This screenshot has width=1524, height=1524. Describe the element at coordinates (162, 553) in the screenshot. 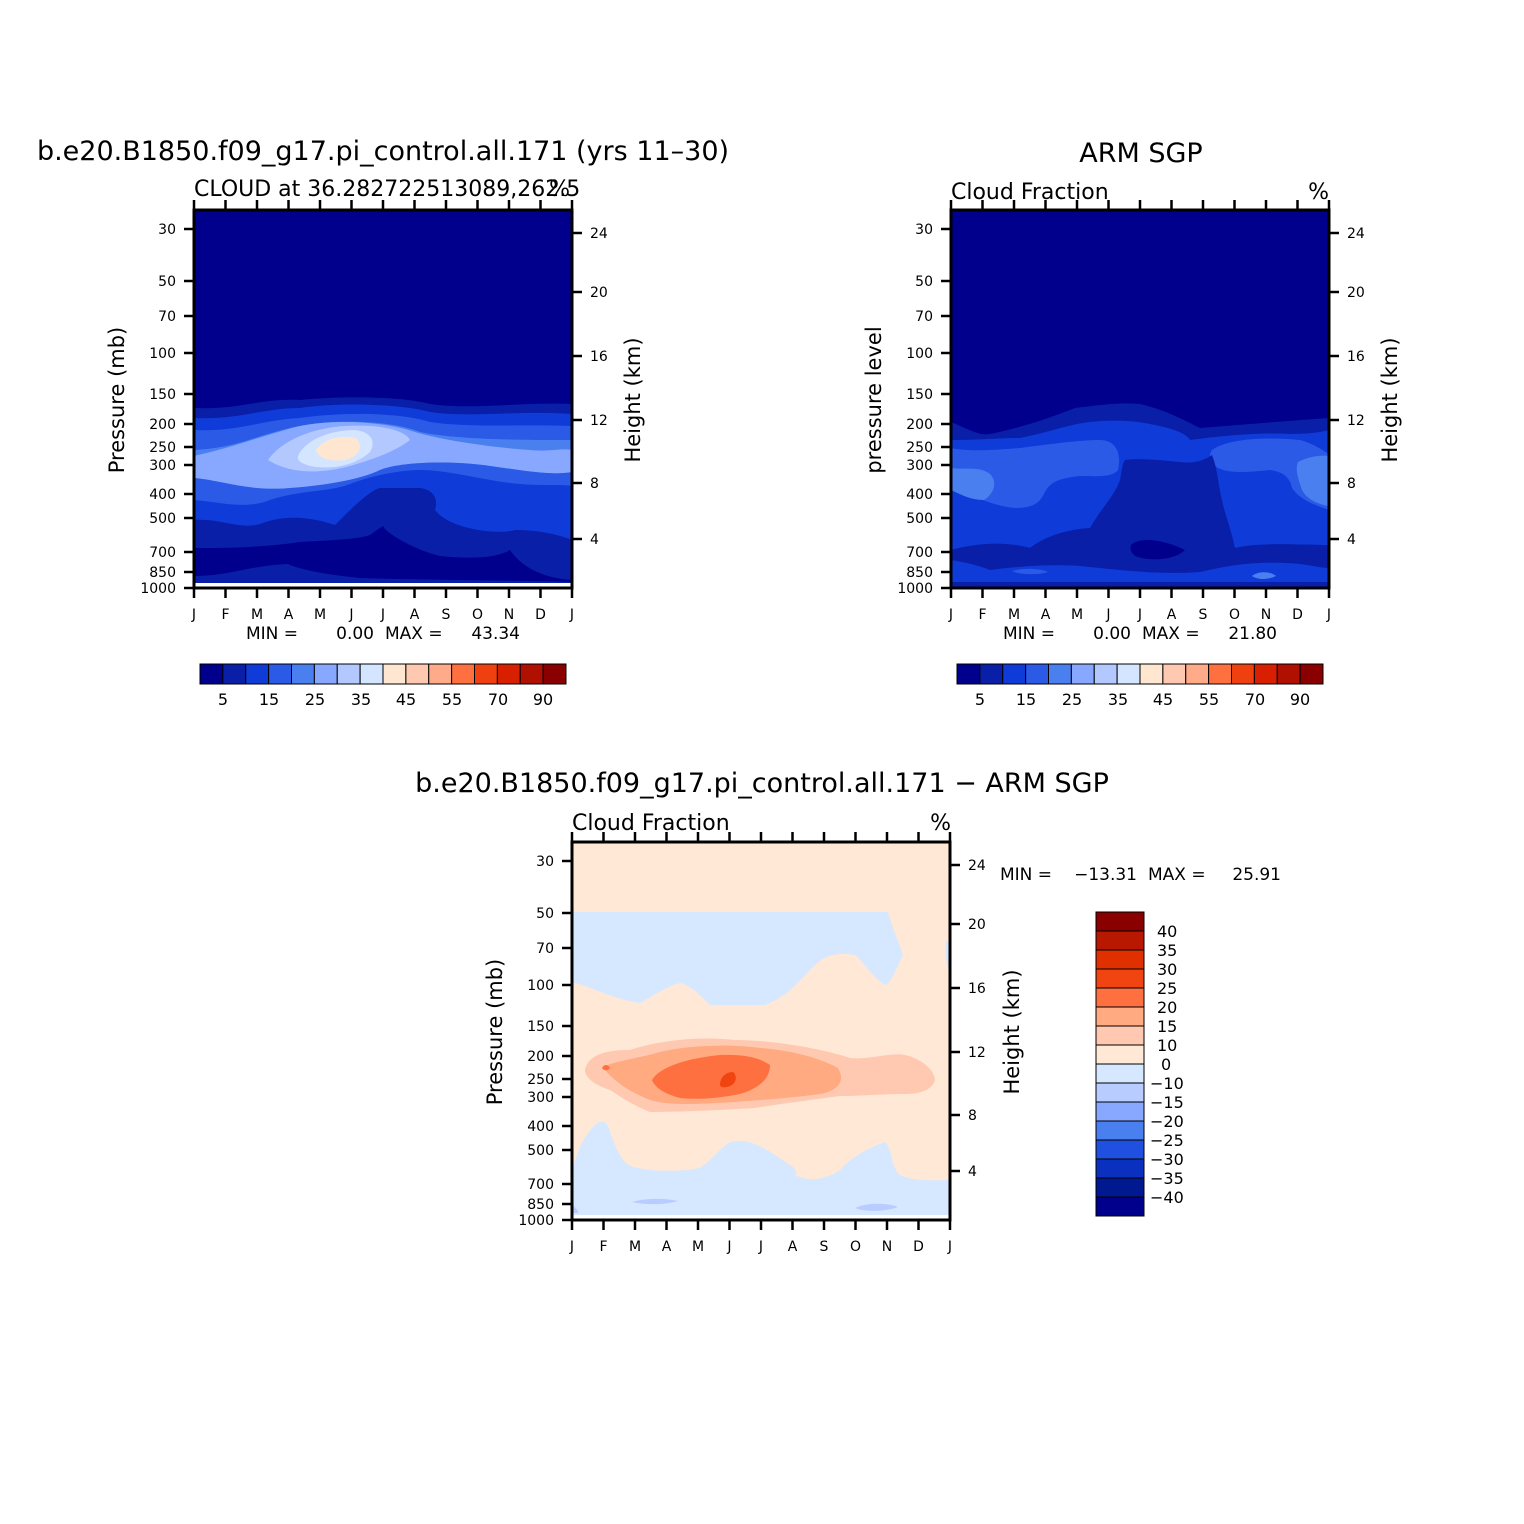

I see `y-tick-label: 700` at that location.